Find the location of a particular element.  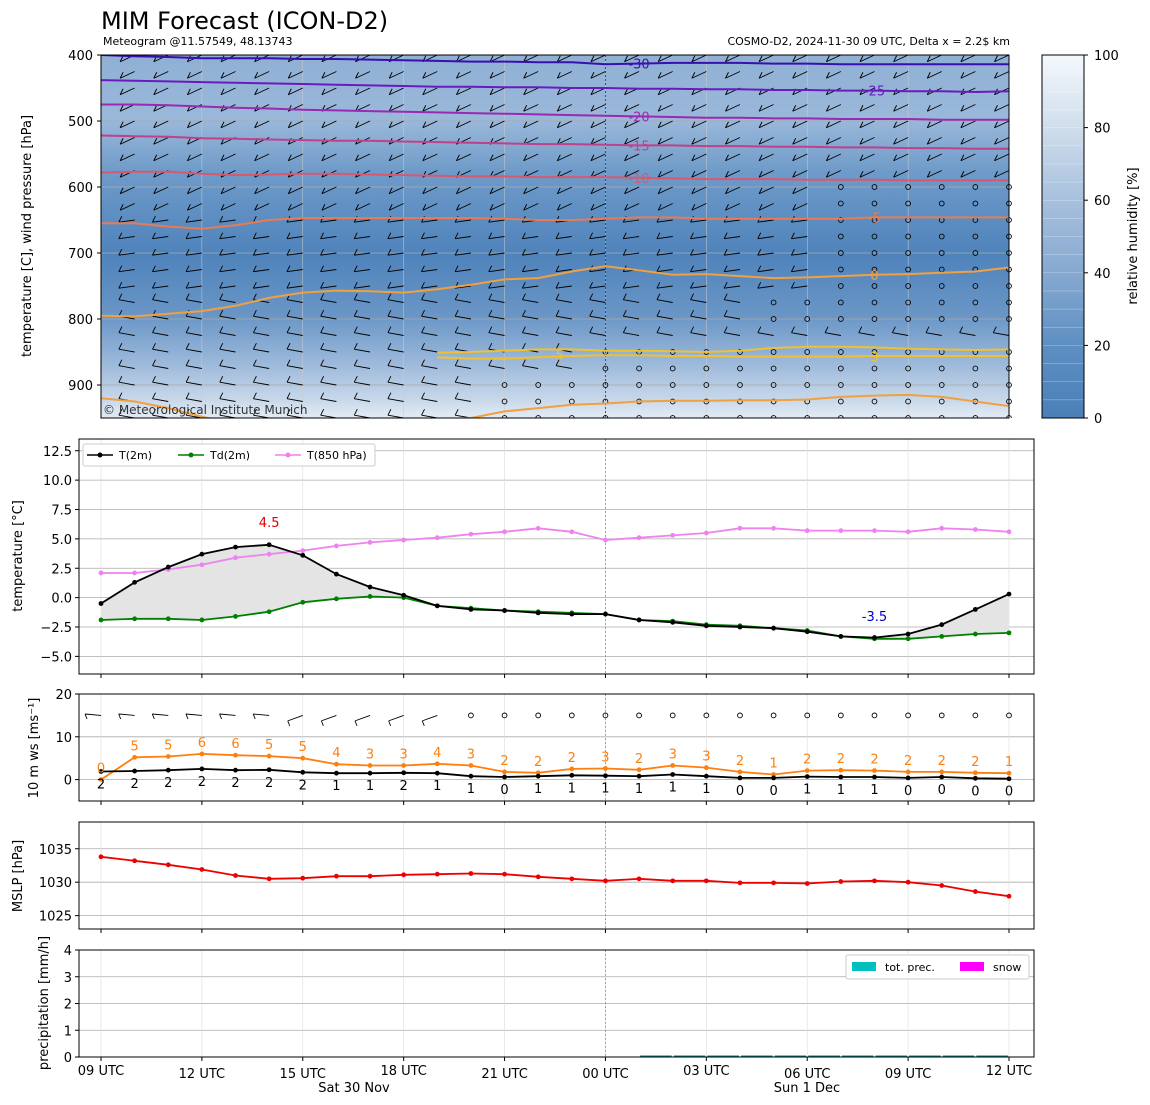

gust-label: 4 is located at coordinates (336, 753).